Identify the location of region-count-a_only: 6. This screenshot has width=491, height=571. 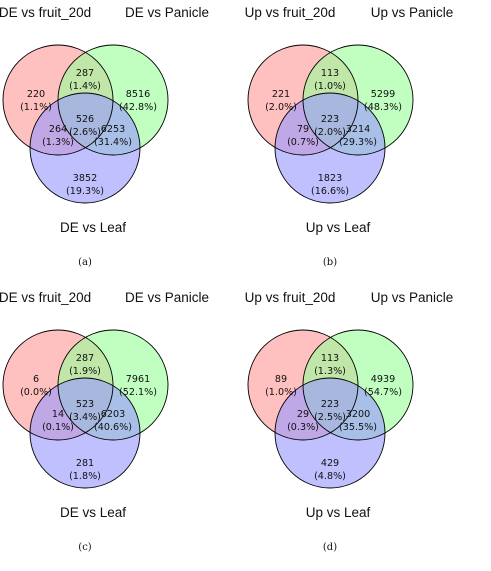
(36, 379).